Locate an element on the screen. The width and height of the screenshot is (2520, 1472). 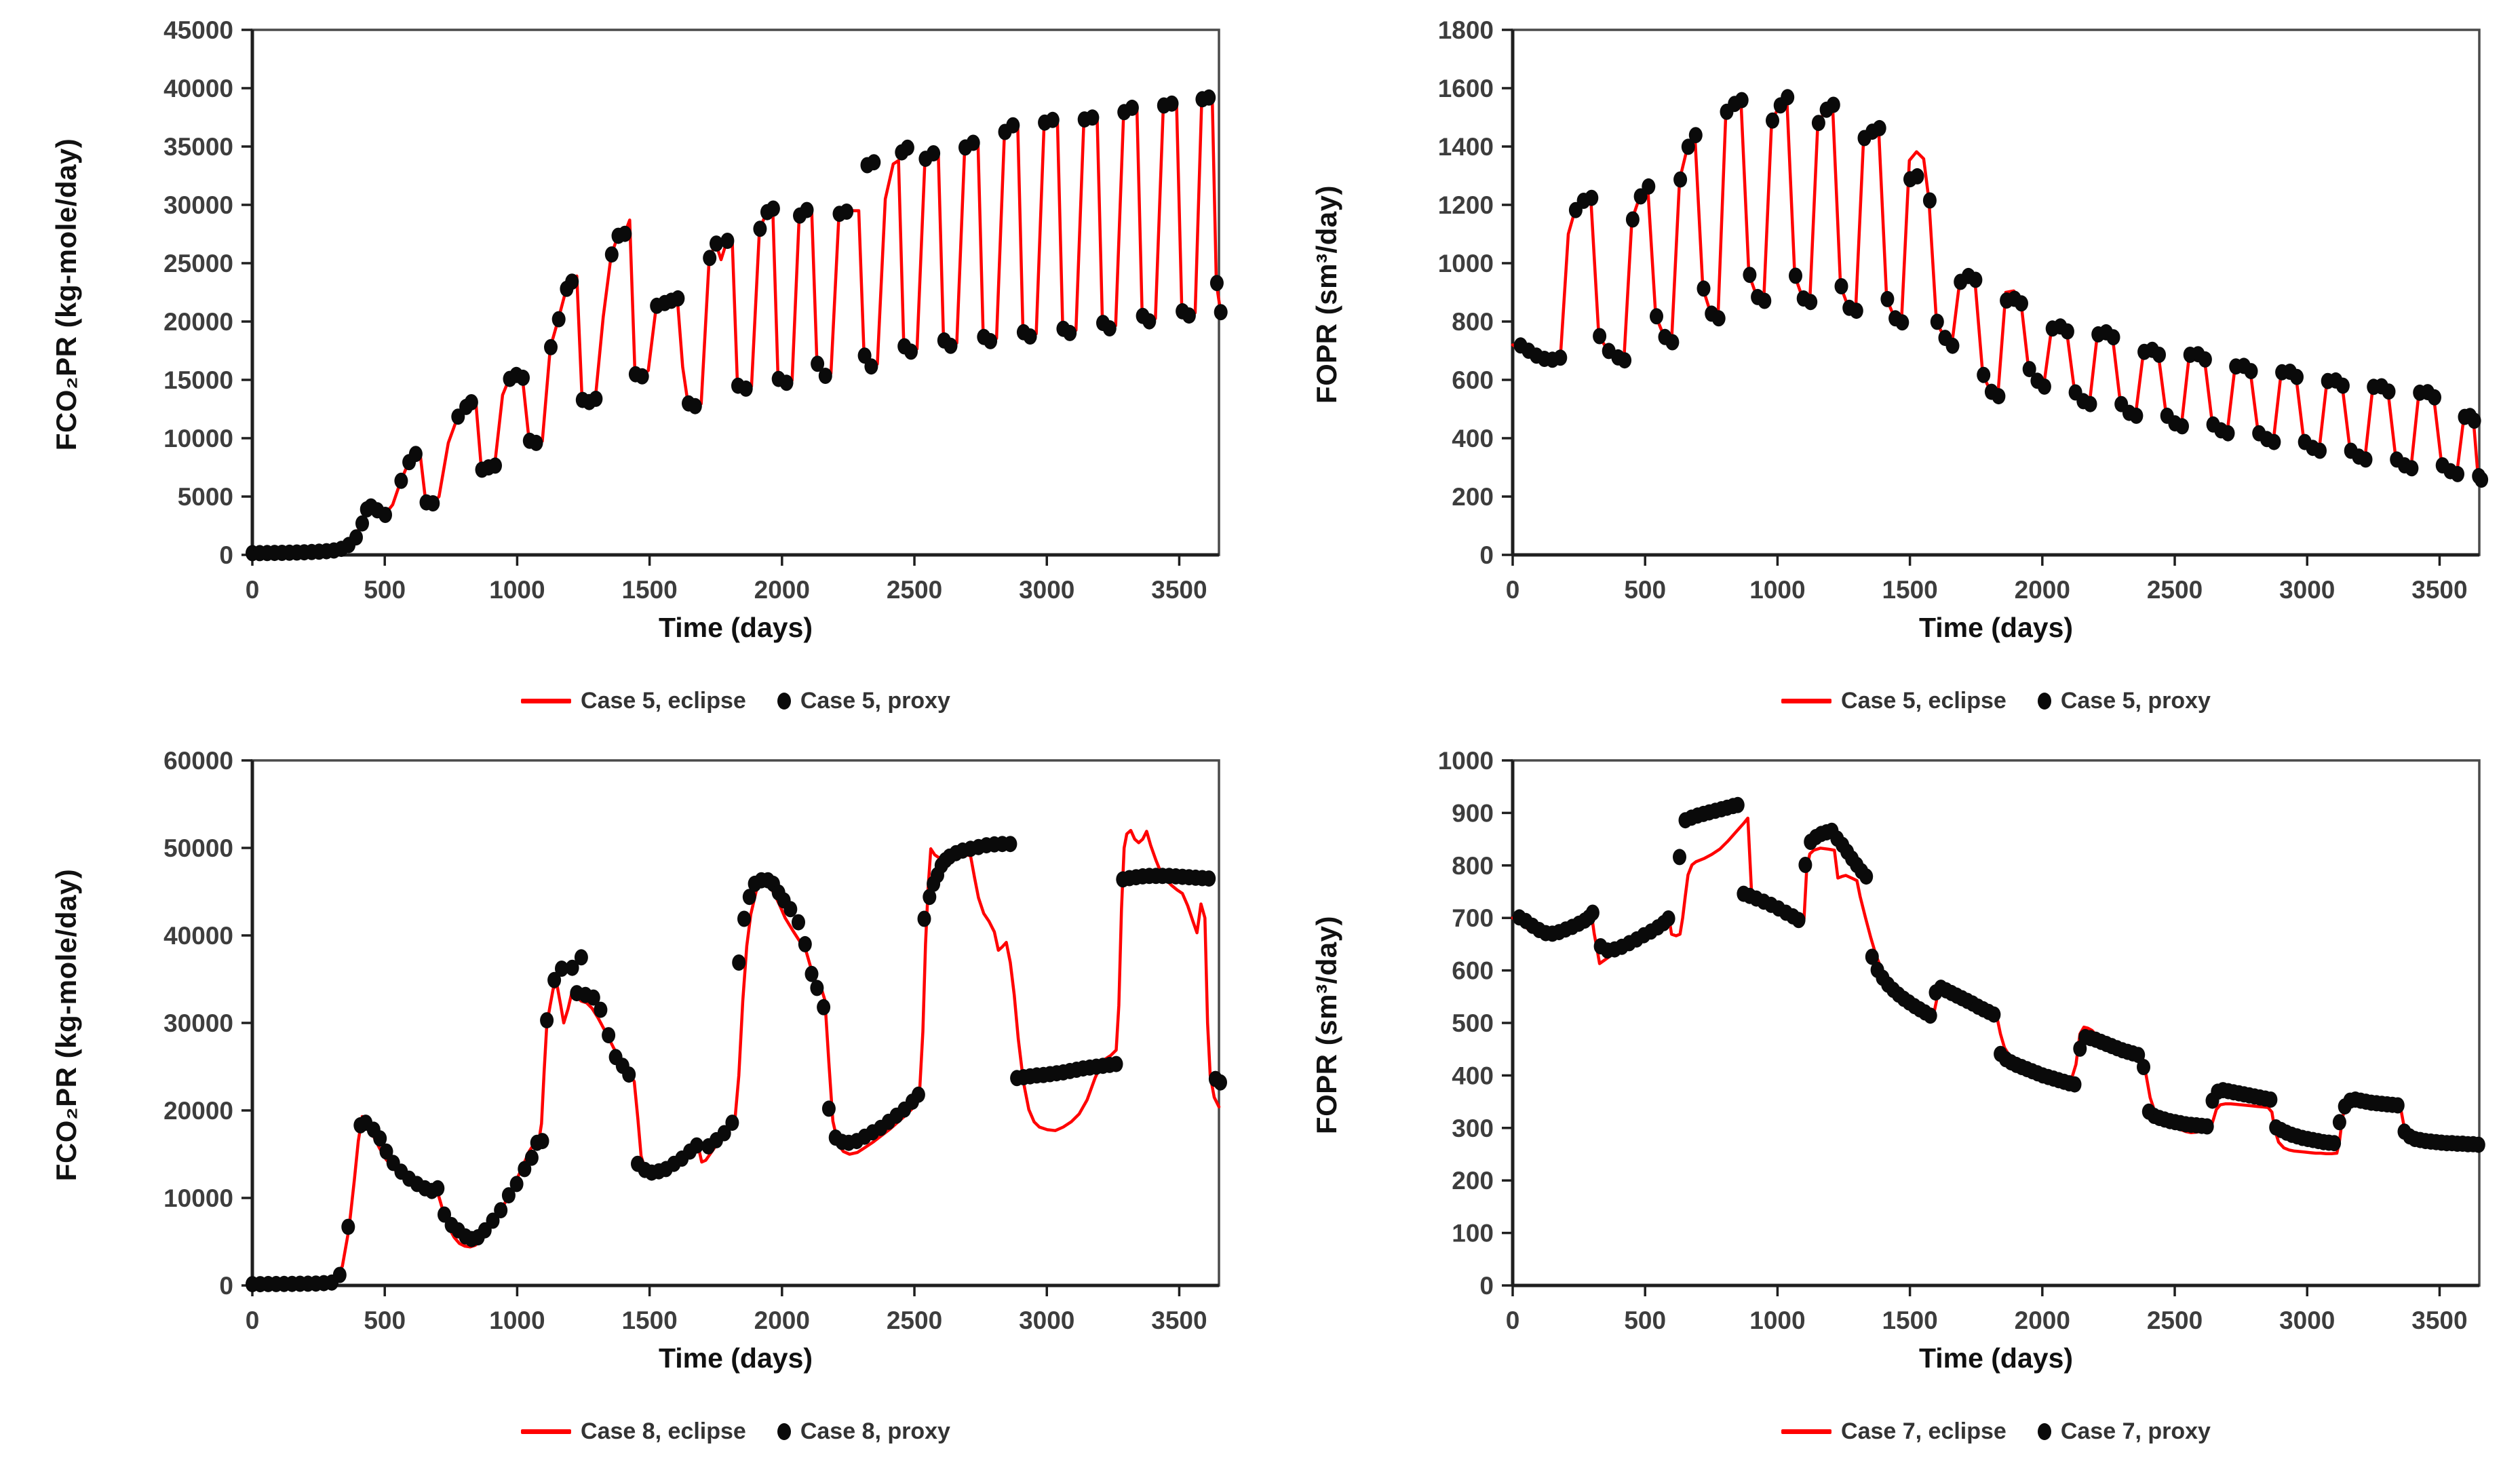
y-tick-label: 400 is located at coordinates (1473, 1075).